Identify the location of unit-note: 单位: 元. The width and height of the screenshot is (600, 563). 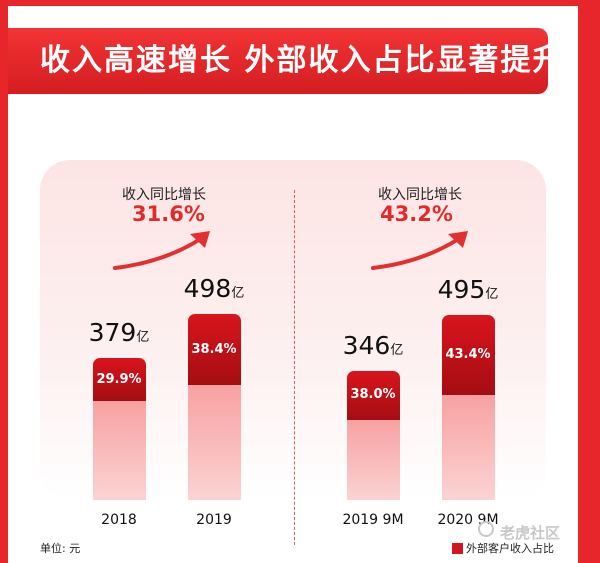
(60, 548).